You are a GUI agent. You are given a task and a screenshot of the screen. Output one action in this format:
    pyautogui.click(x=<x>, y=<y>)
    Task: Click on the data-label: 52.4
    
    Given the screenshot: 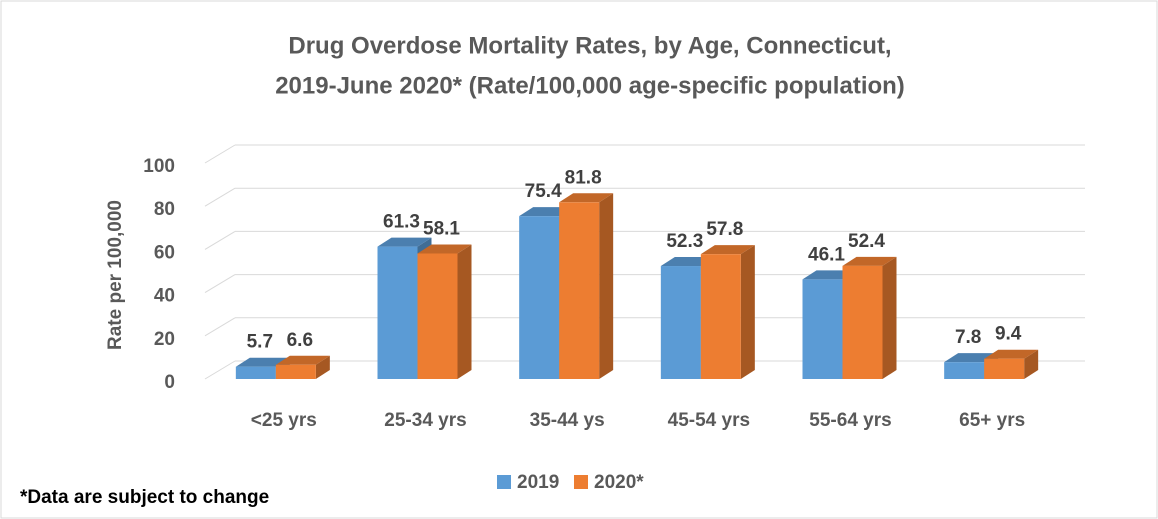 What is the action you would take?
    pyautogui.click(x=866, y=241)
    